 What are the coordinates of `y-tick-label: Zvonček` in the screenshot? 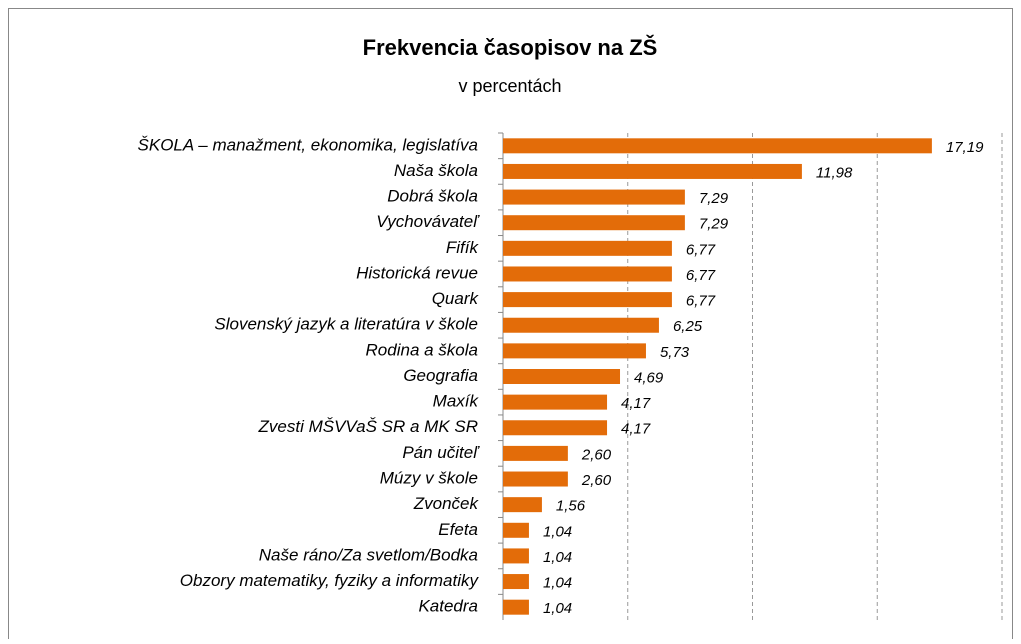 It's located at (446, 503).